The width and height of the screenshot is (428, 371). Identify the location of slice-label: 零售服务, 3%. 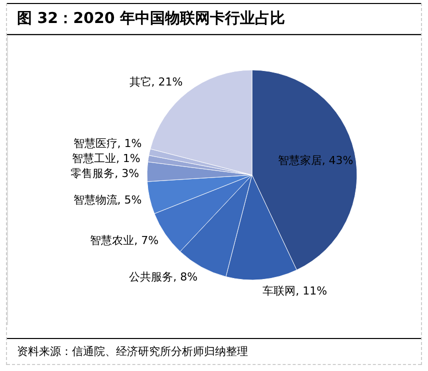
(105, 173).